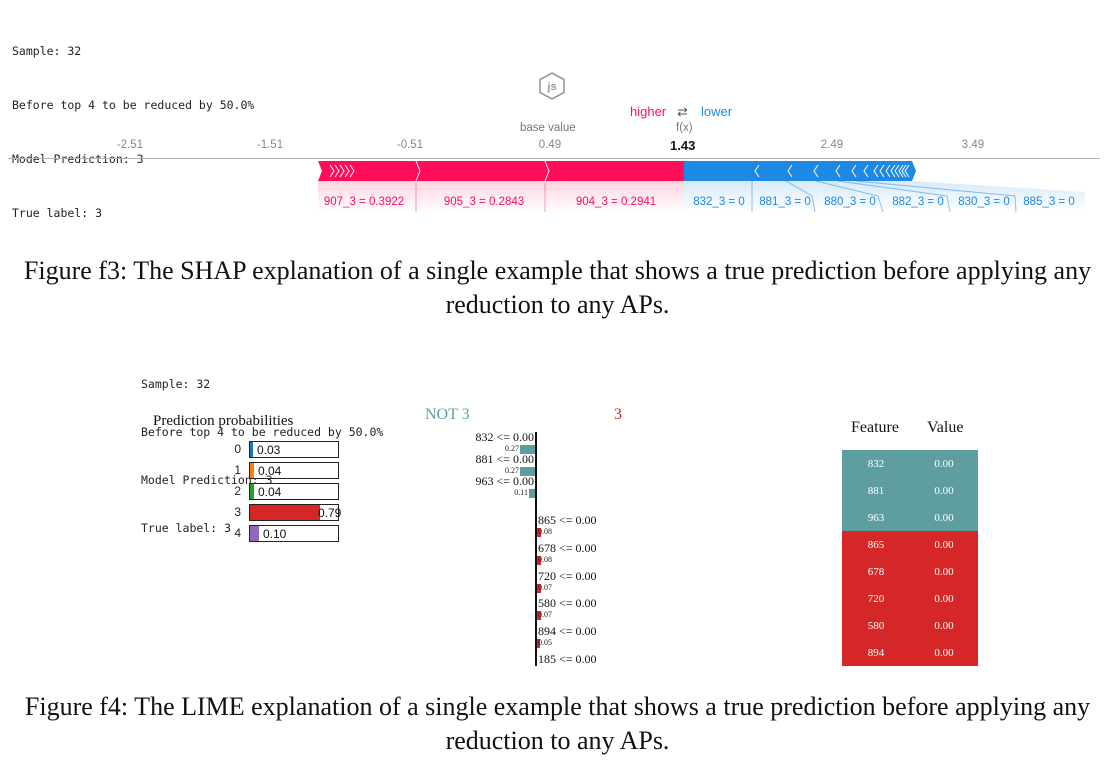 Image resolution: width=1115 pixels, height=770 pixels. What do you see at coordinates (237, 491) in the screenshot?
I see `probability-class: 2` at bounding box center [237, 491].